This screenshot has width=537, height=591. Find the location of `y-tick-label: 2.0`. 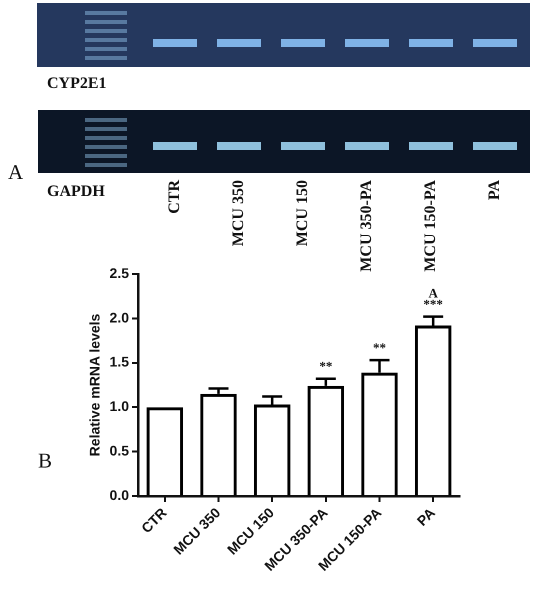

y-tick-label: 2.0 is located at coordinates (120, 317).